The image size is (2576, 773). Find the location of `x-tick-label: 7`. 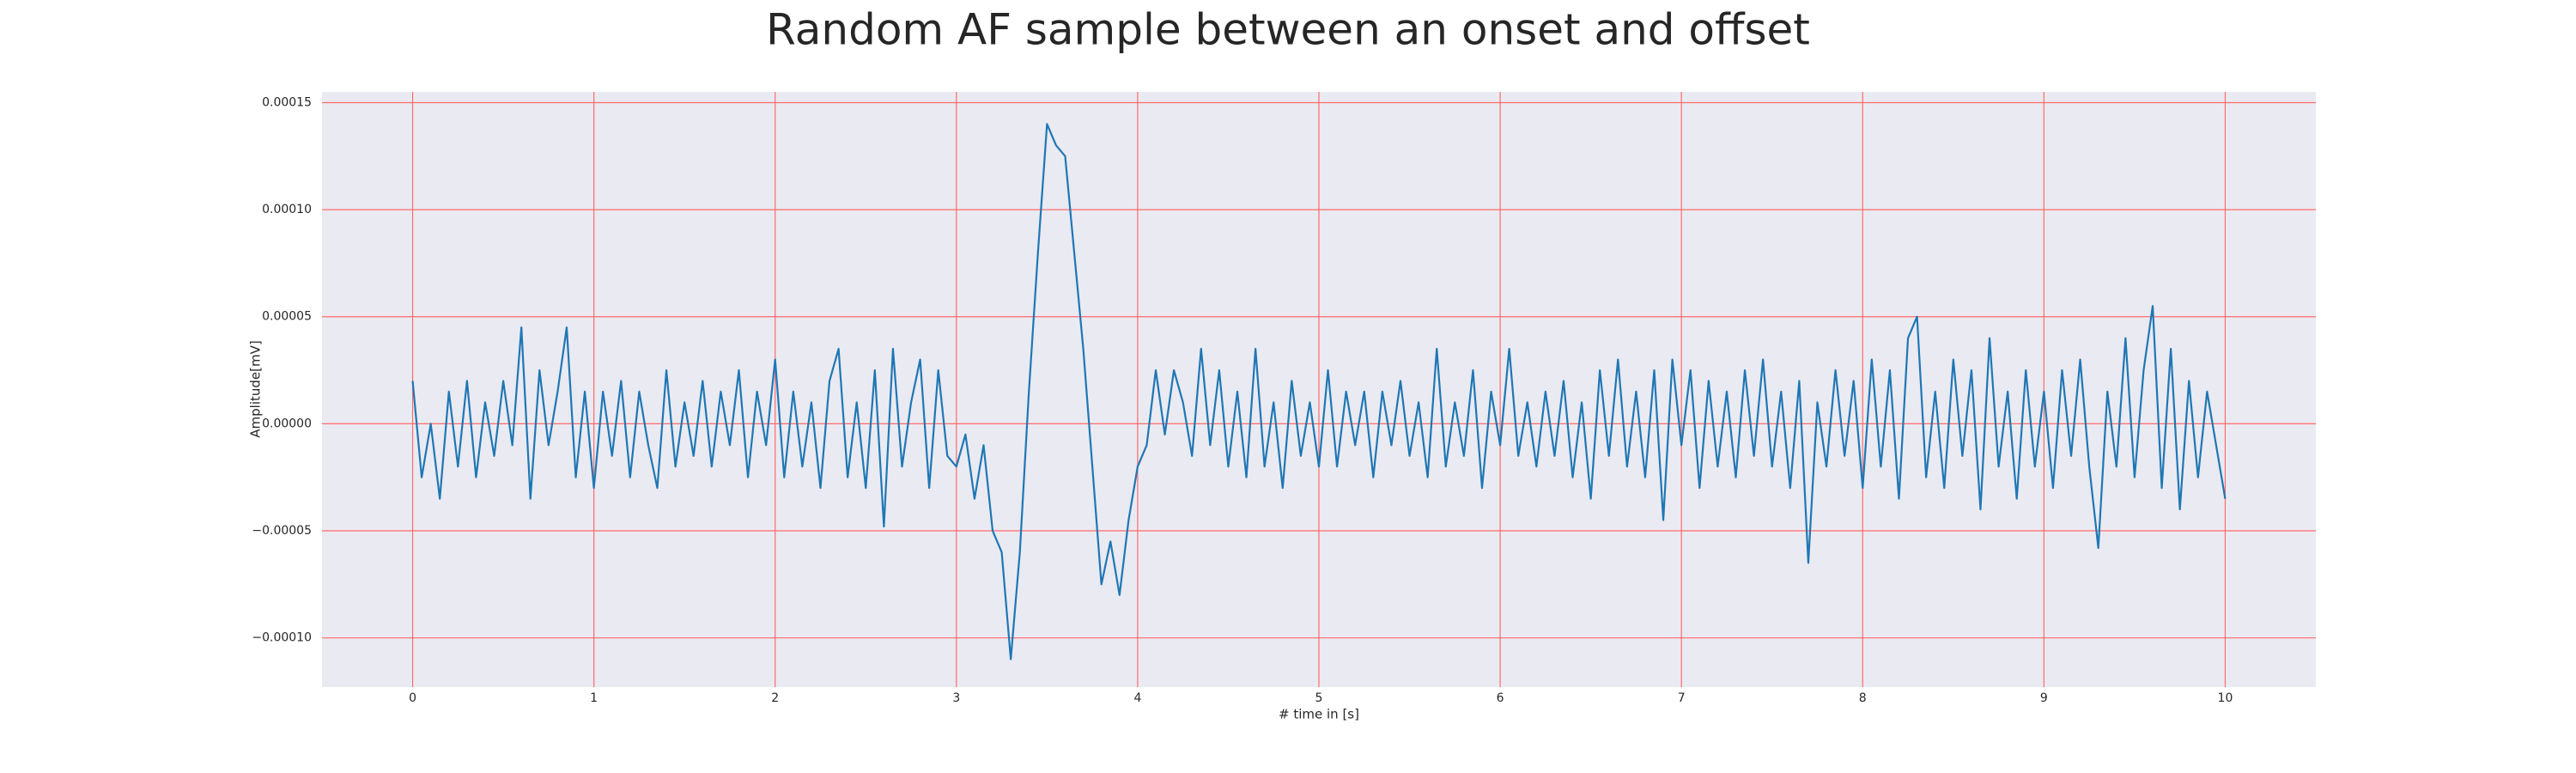

x-tick-label: 7 is located at coordinates (1682, 698).